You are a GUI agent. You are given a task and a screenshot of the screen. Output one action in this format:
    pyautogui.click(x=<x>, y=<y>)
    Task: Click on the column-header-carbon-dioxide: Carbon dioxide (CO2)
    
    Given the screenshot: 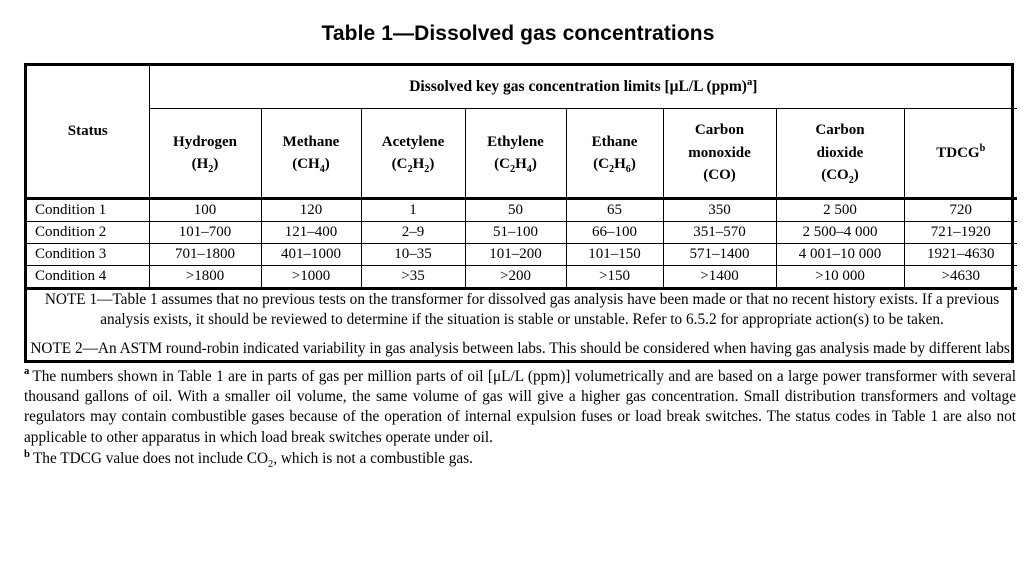 What is the action you would take?
    pyautogui.click(x=840, y=154)
    